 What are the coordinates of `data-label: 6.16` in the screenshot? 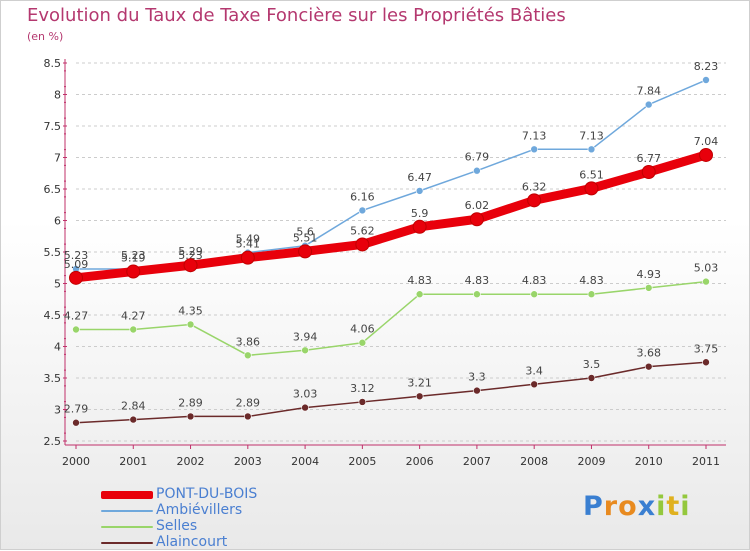 It's located at (362, 196).